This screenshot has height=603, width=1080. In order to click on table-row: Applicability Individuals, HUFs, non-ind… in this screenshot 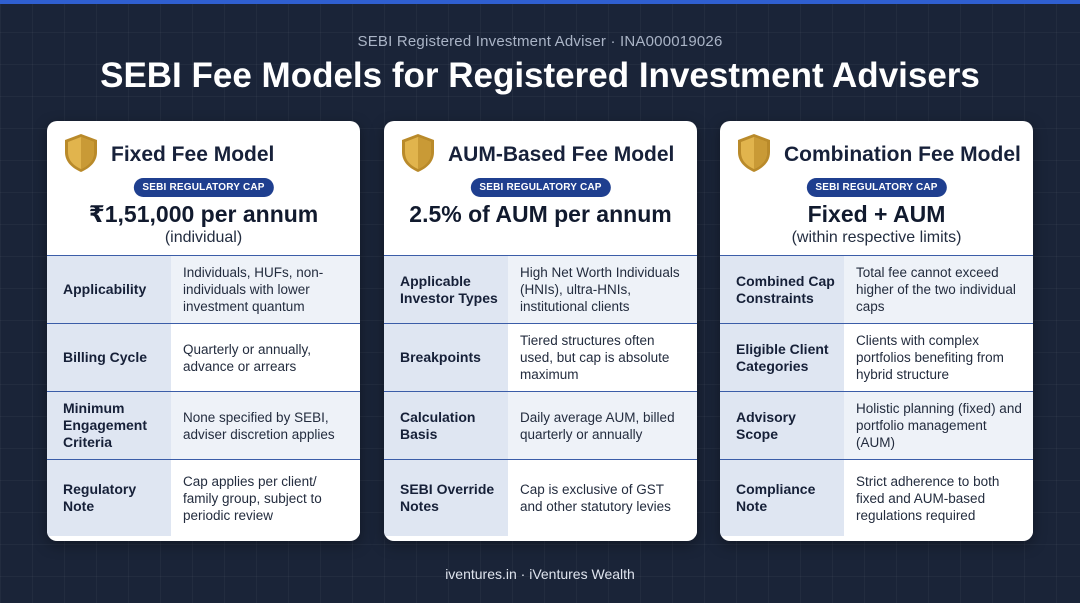, I will do `click(203, 289)`.